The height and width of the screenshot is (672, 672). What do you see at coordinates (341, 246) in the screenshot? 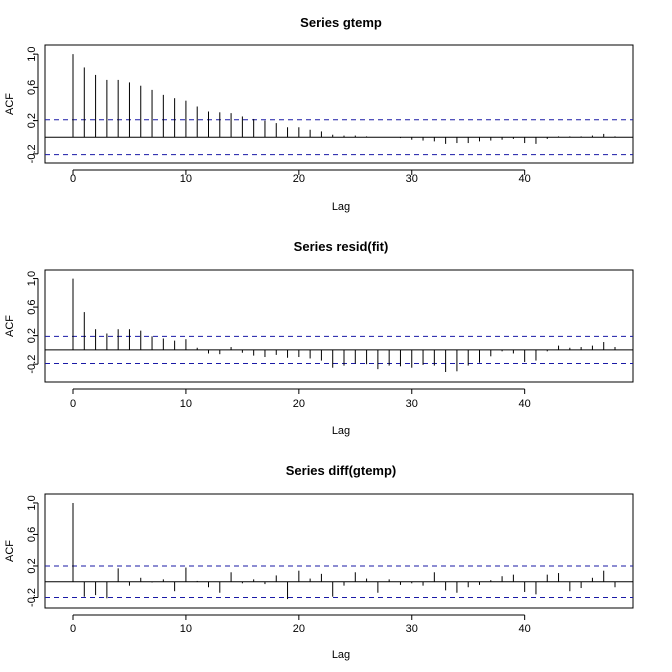
I see `chart-title: Series resid(fit)` at bounding box center [341, 246].